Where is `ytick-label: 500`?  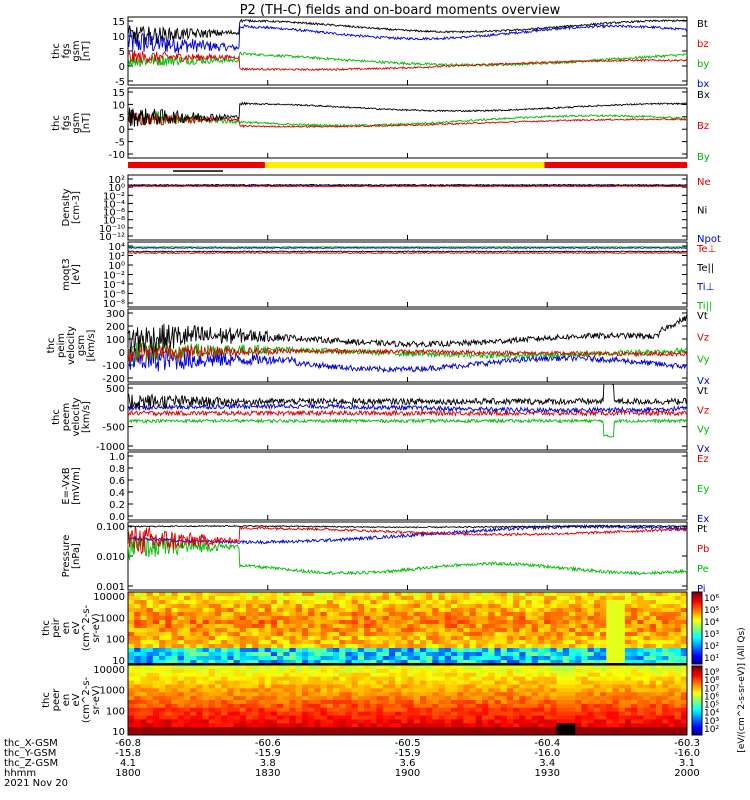 ytick-label: 500 is located at coordinates (115, 389).